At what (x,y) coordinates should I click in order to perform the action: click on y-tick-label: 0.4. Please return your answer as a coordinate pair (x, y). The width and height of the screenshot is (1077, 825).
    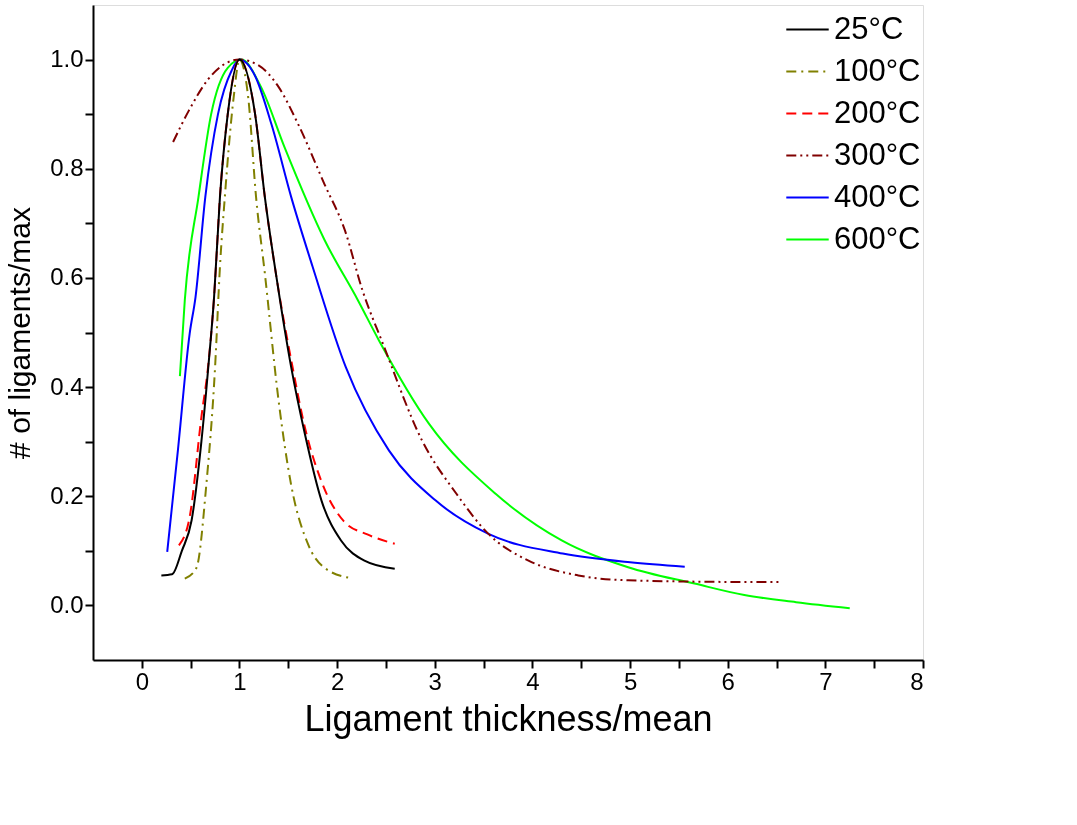
    Looking at the image, I should click on (67, 386).